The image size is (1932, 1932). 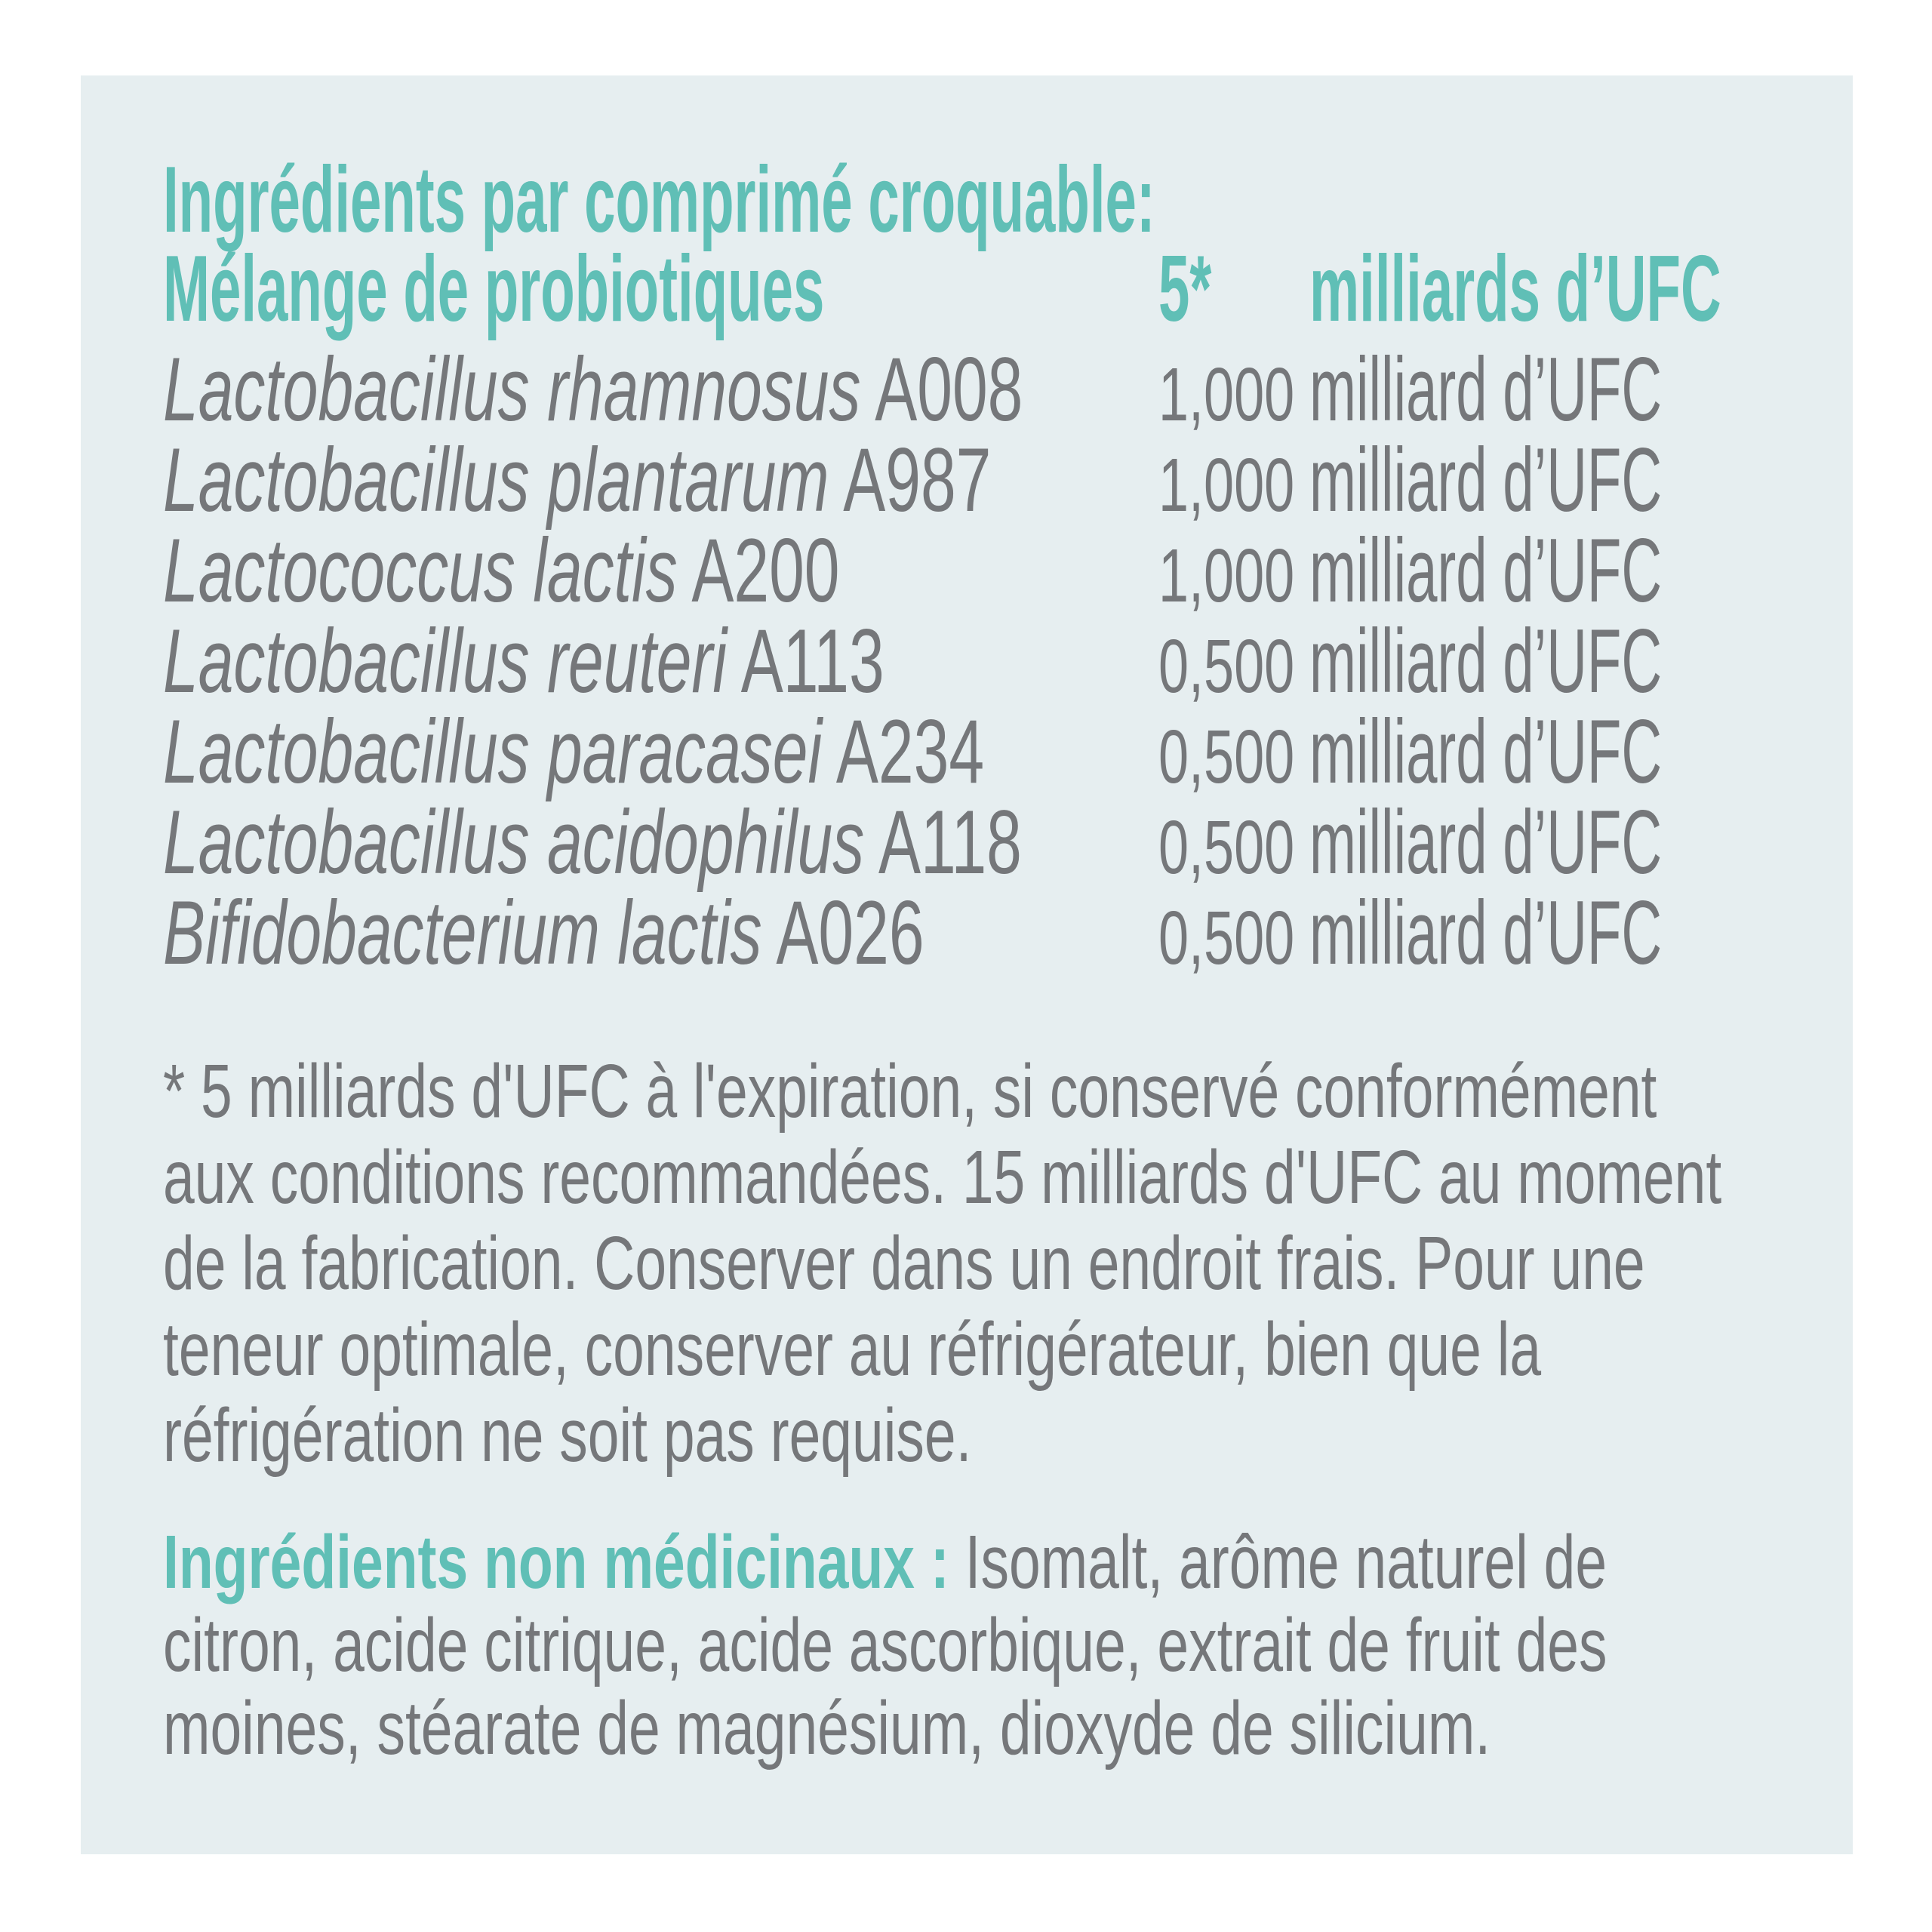 I want to click on table-header-amount-line: 5*, so click(x=1202, y=289).